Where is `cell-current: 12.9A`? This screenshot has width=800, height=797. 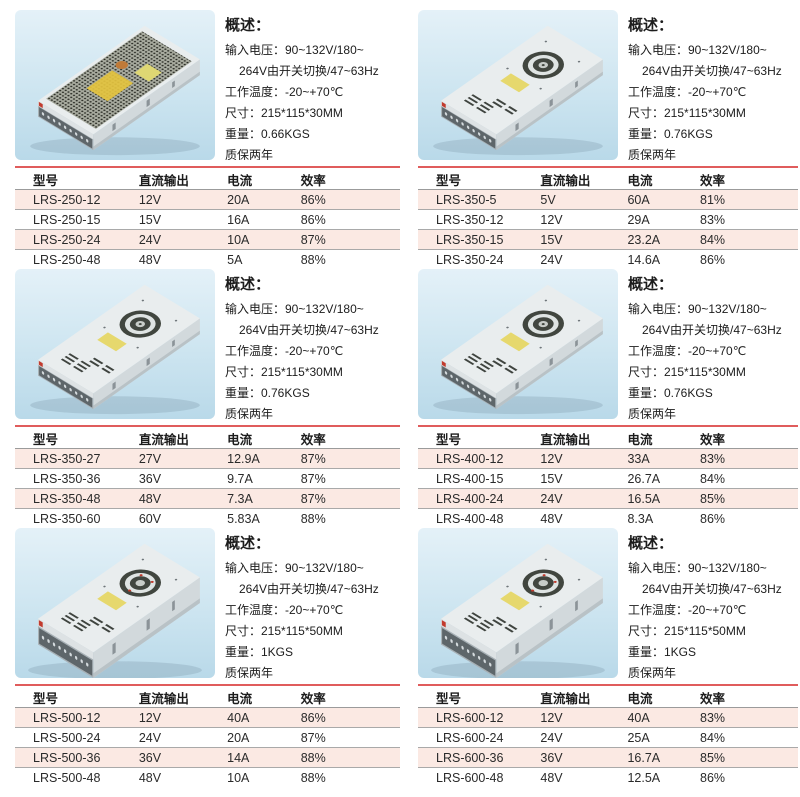 cell-current: 12.9A is located at coordinates (243, 458).